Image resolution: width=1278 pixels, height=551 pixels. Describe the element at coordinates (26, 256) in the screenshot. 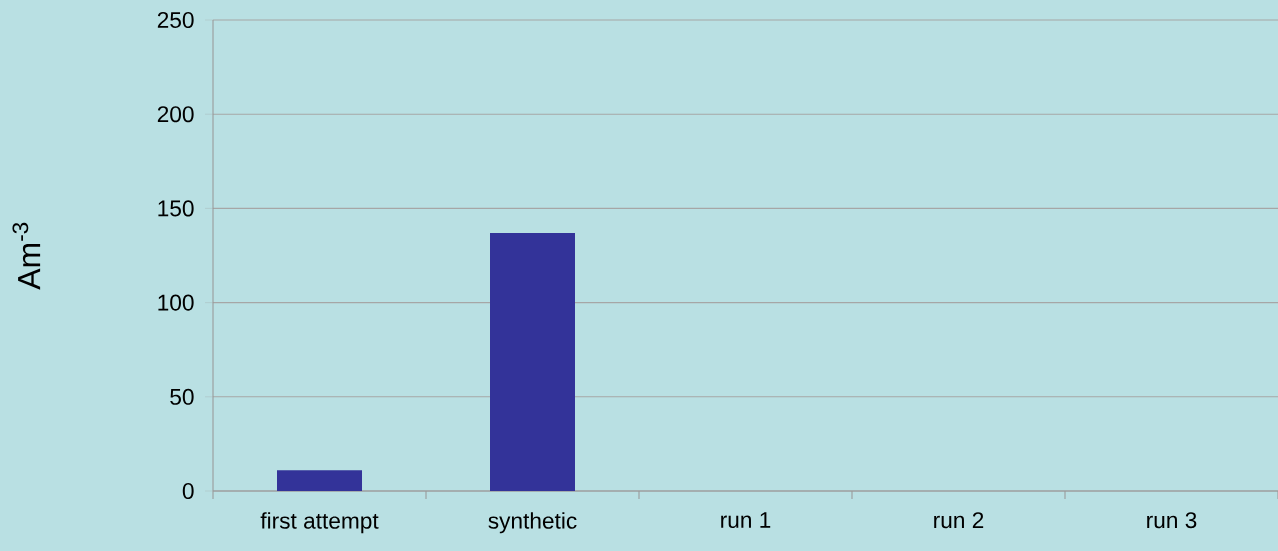

I see `y-axis-title: Am$^{-3}$` at that location.